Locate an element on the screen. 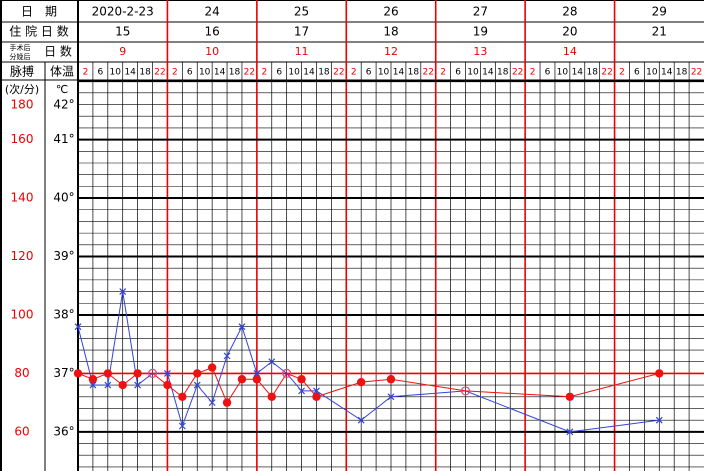 This screenshot has height=471, width=704. date: 2020-2-23 is located at coordinates (123, 12).